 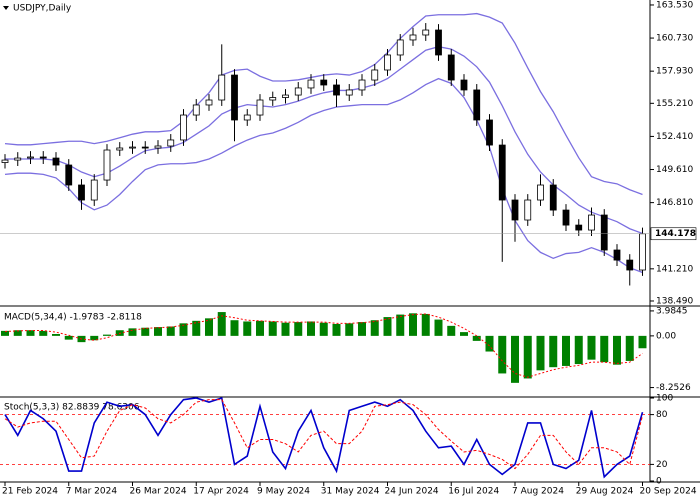 I want to click on menu-triangle, so click(x=6, y=8).